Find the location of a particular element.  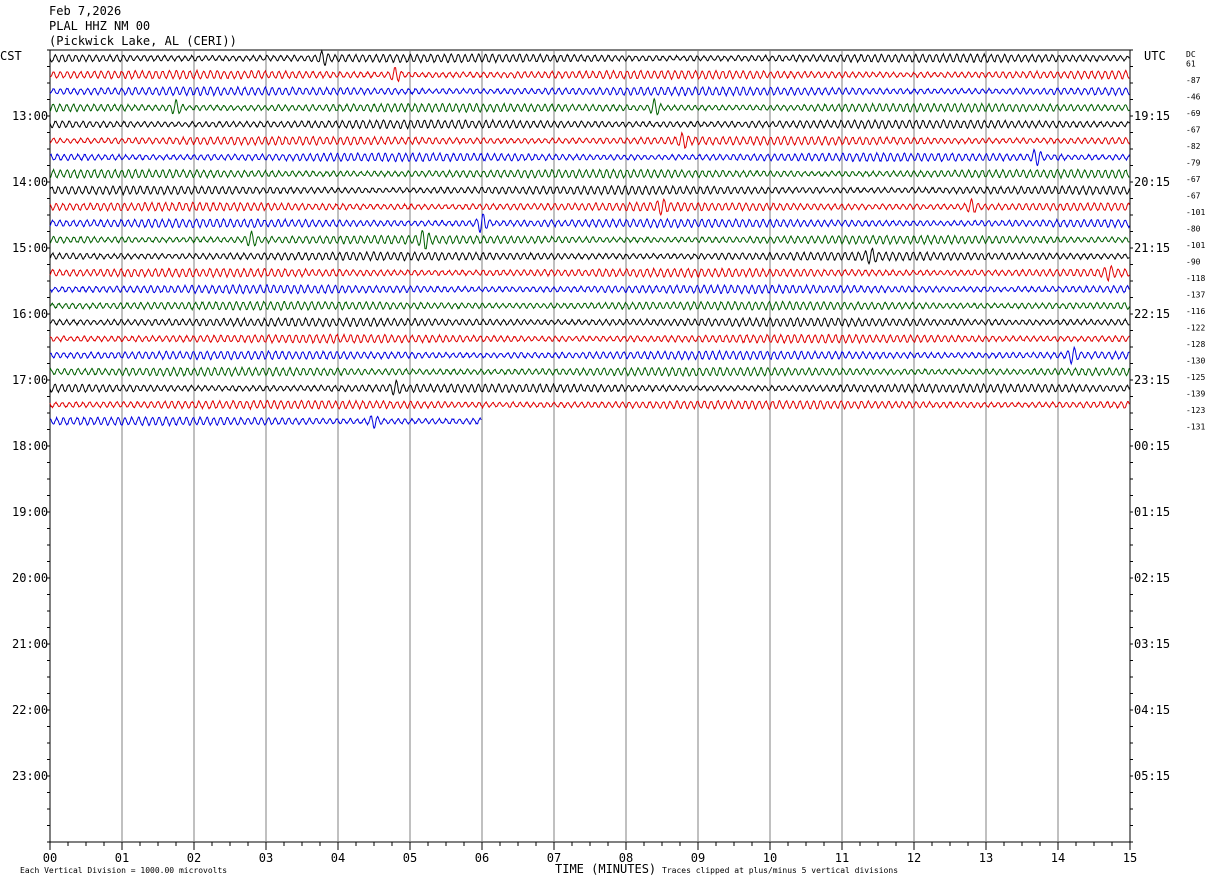

cst-hour-label: 22:00 is located at coordinates (30, 710).